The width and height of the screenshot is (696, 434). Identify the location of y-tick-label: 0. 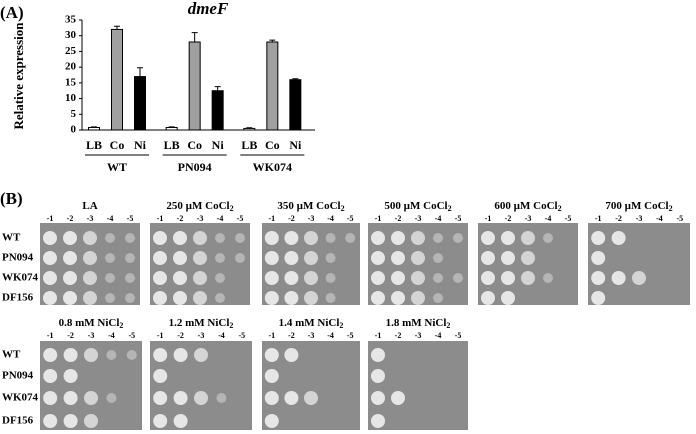
(74, 130).